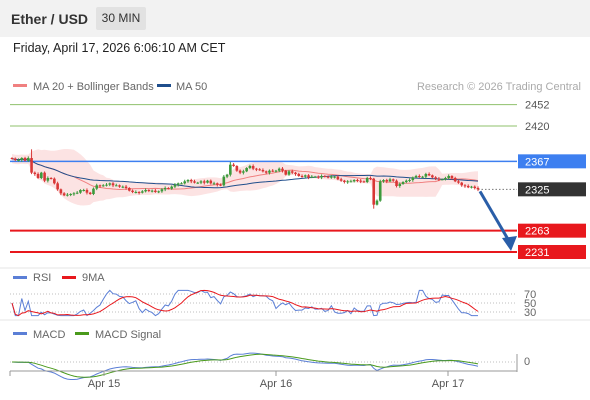  I want to click on rsi-ma-legend-label: 9MA, so click(93, 278).